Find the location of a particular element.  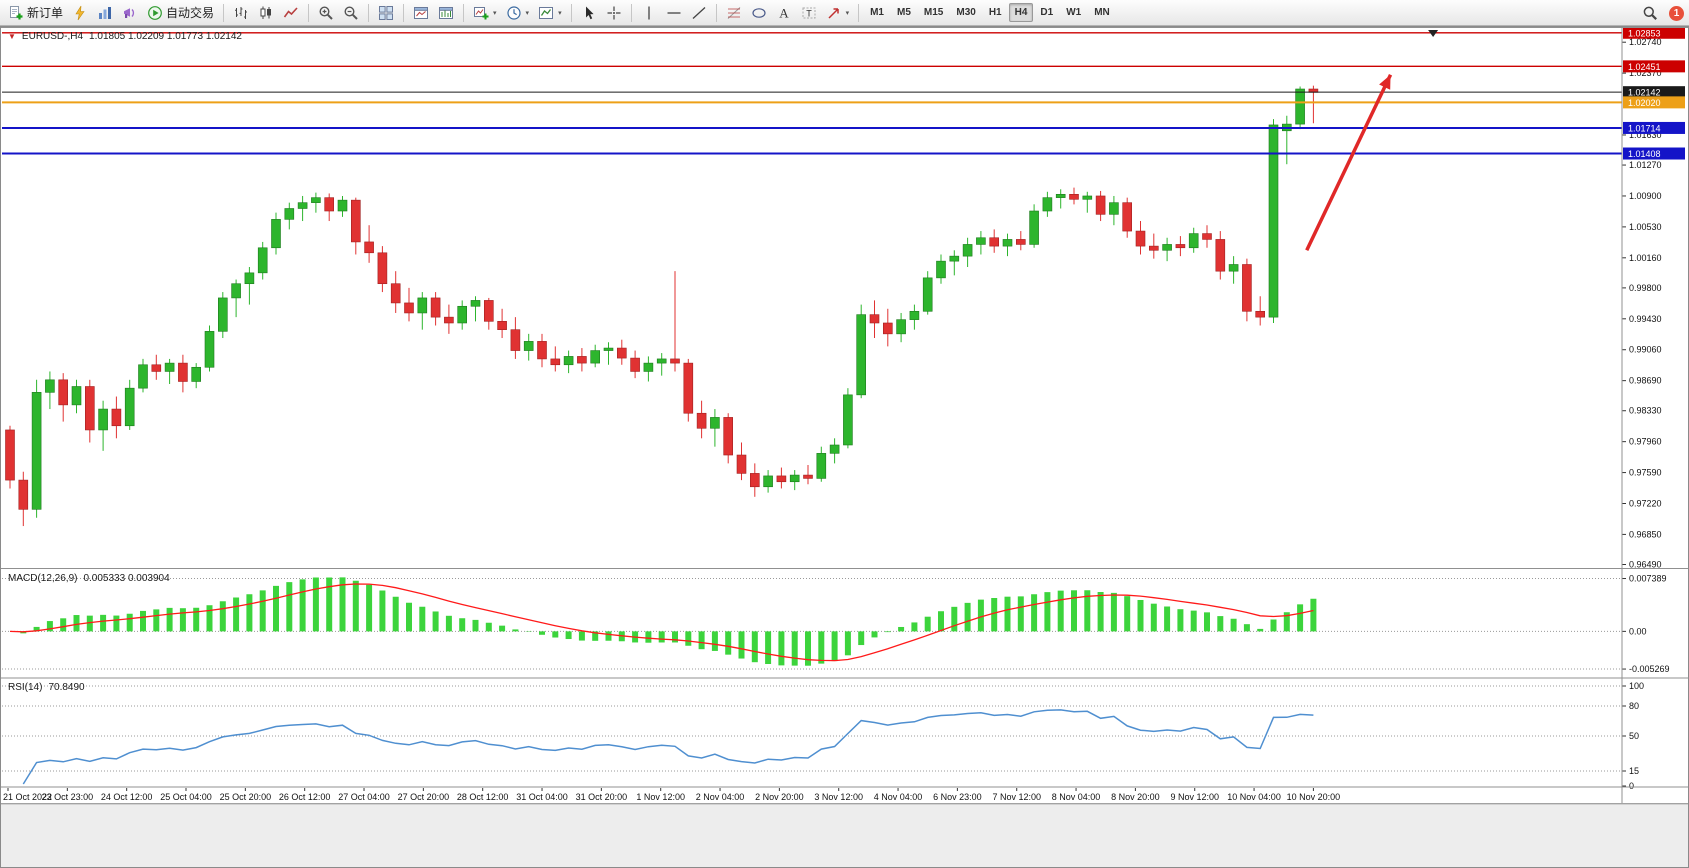

time-axis-label: 3 Nov 12:00 is located at coordinates (838, 797).